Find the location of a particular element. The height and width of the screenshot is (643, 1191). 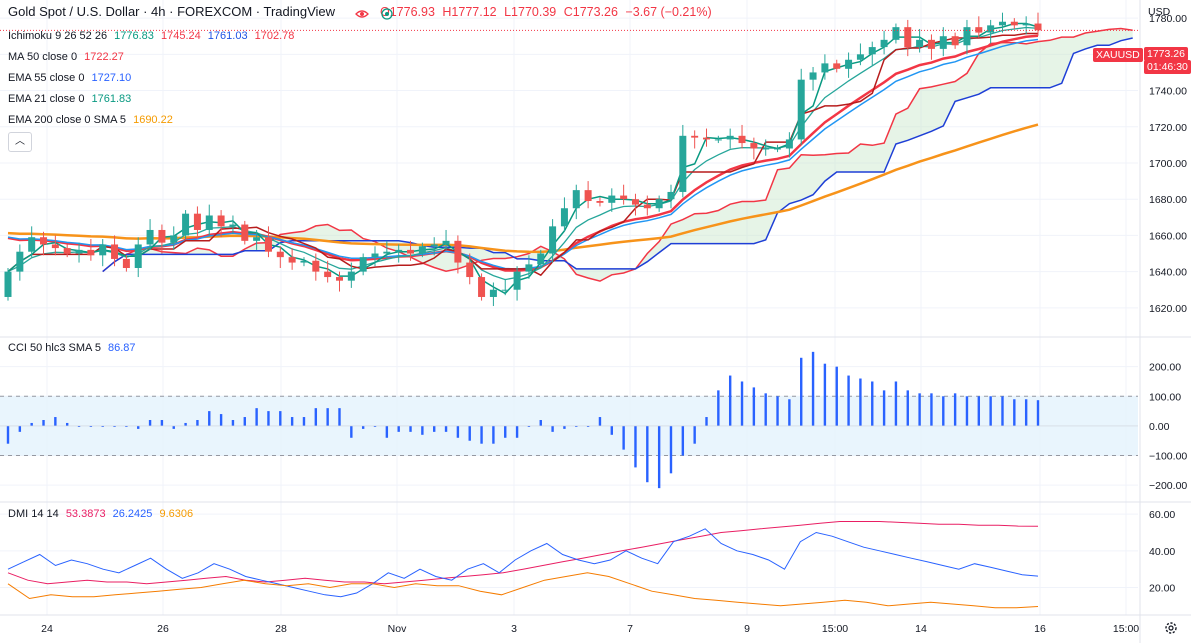

cci-label: CCI 50 hlc3 SMA 5 is located at coordinates (54, 348).